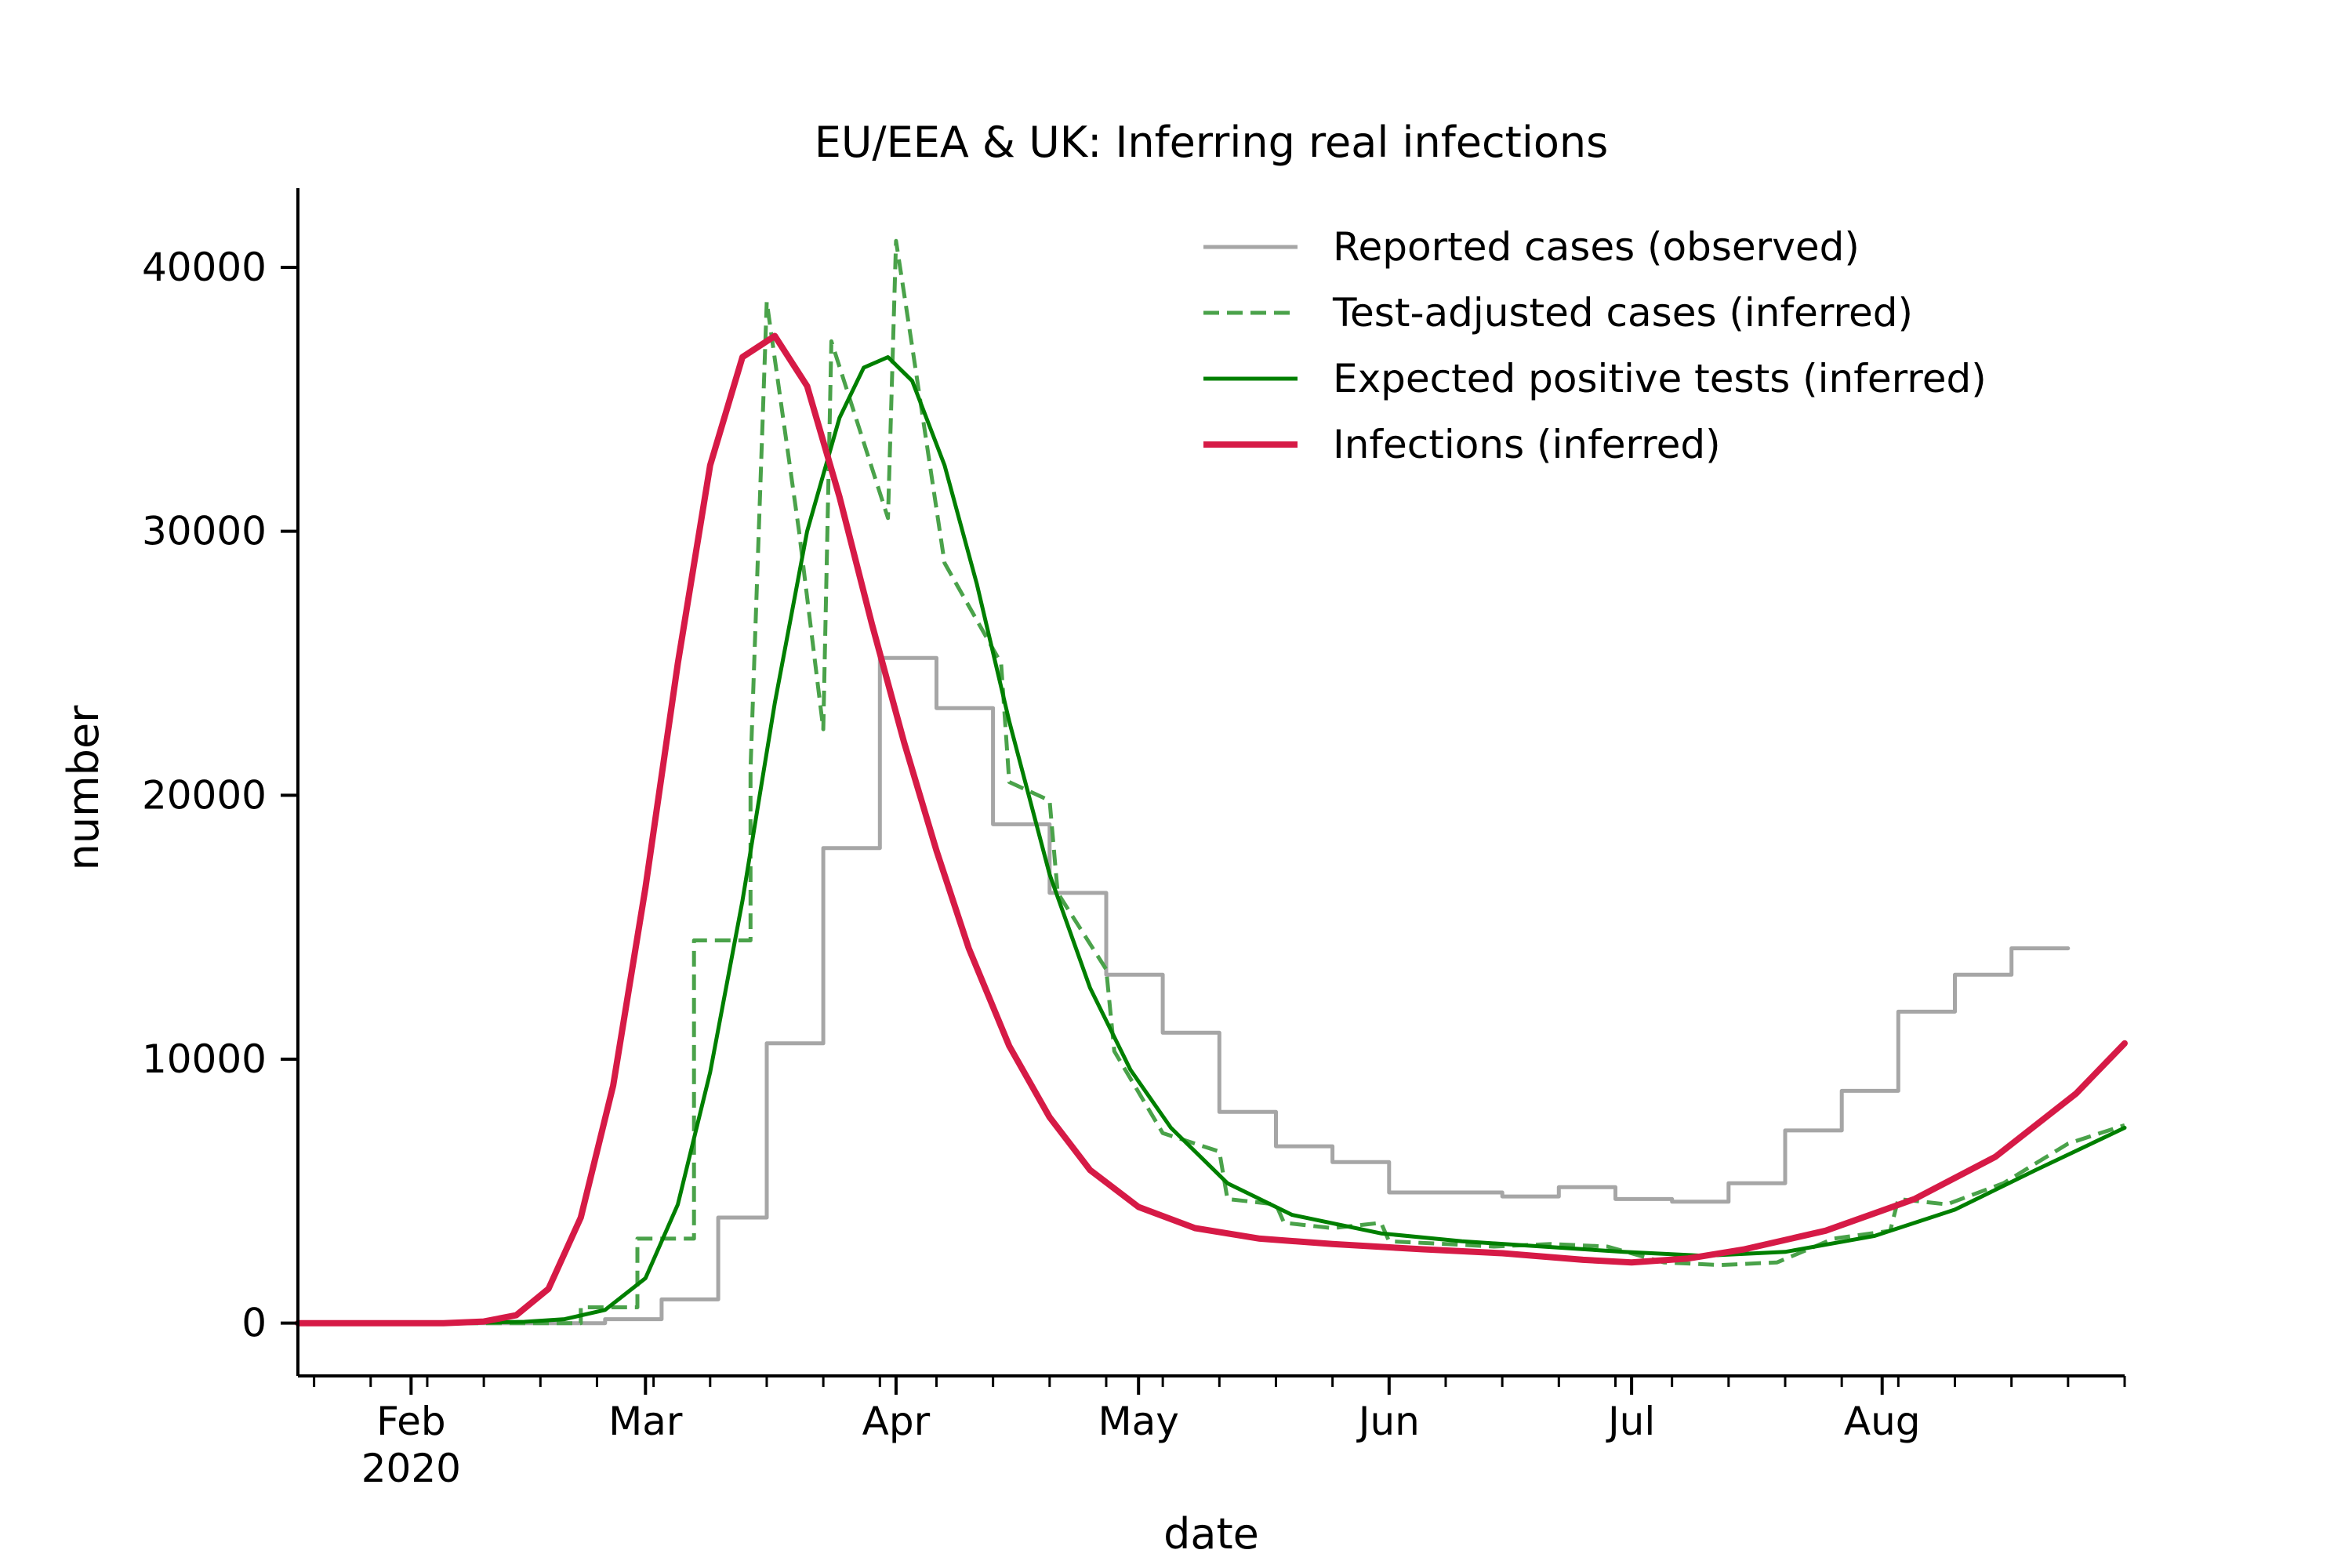 This screenshot has height=1568, width=2352. I want to click on y-tick-label: 20000, so click(204, 795).